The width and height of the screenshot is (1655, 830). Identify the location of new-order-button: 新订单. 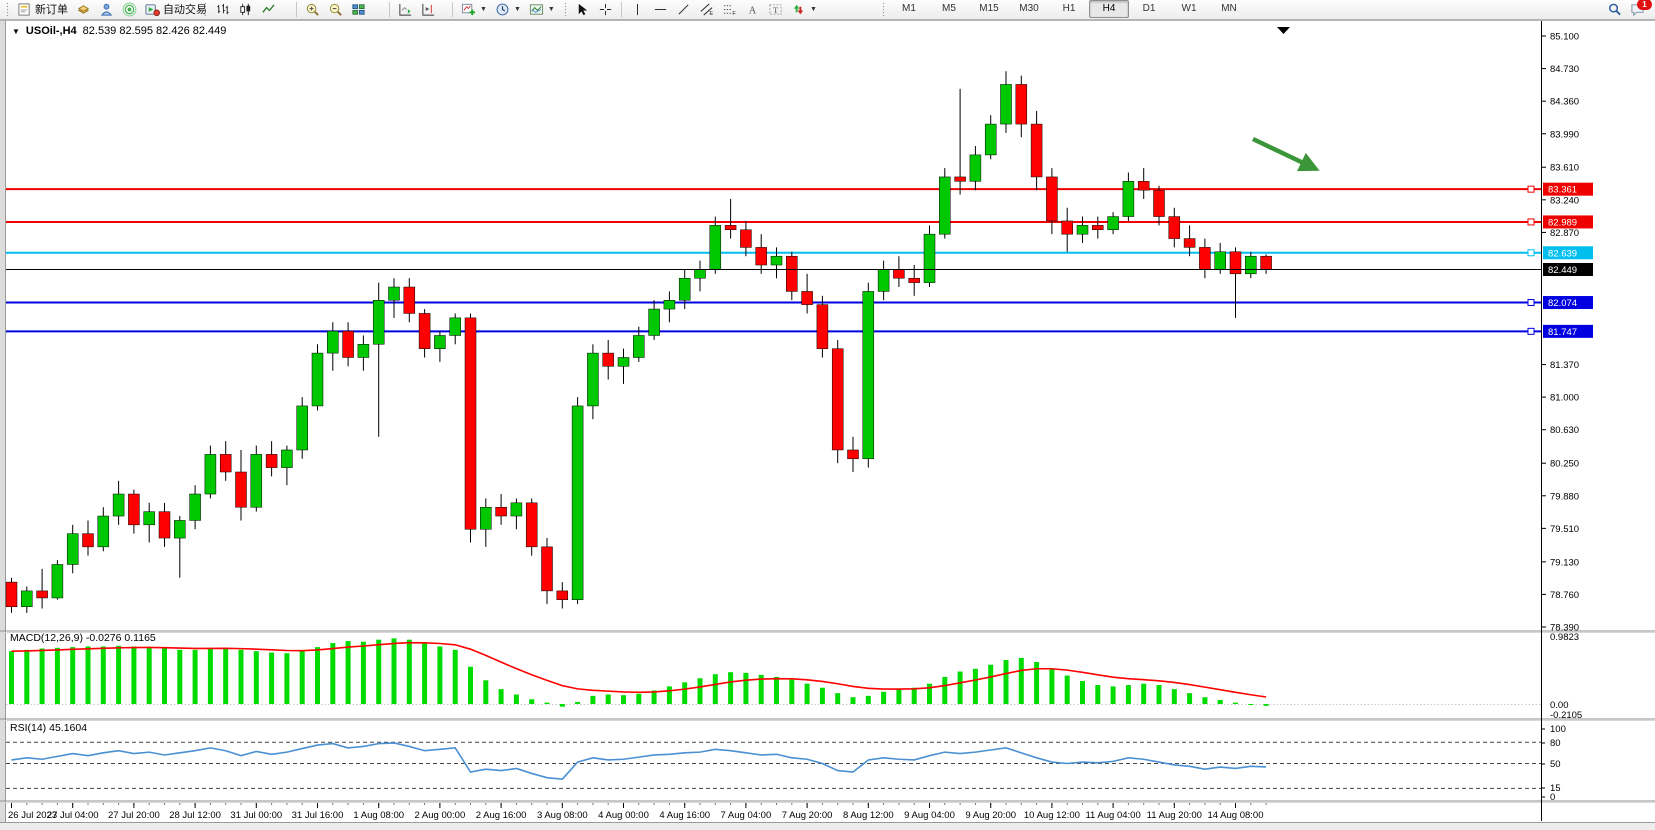
(42, 9).